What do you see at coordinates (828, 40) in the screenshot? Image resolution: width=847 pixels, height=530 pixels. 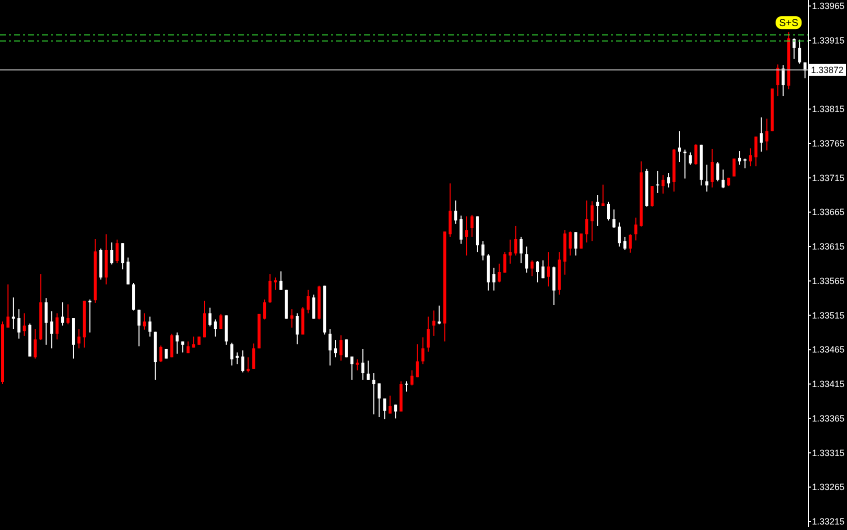 I see `y-tick-label: 1.33915` at bounding box center [828, 40].